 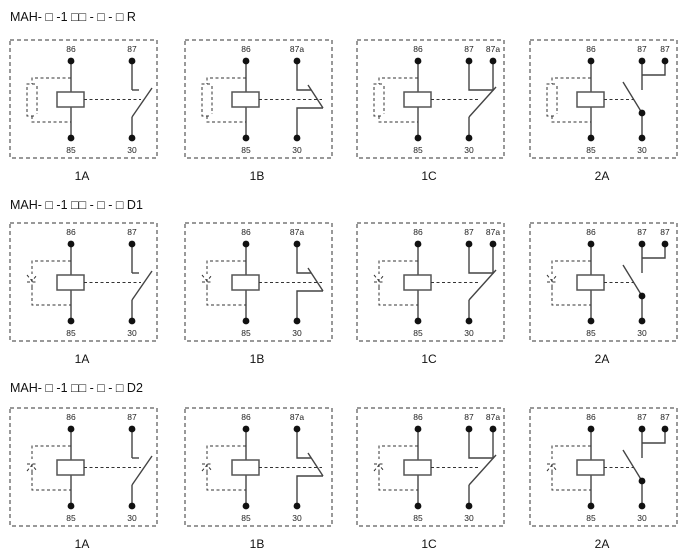 I want to click on relay-panel-2a: 86 85 2A 87 87 30, so click(x=603, y=111).